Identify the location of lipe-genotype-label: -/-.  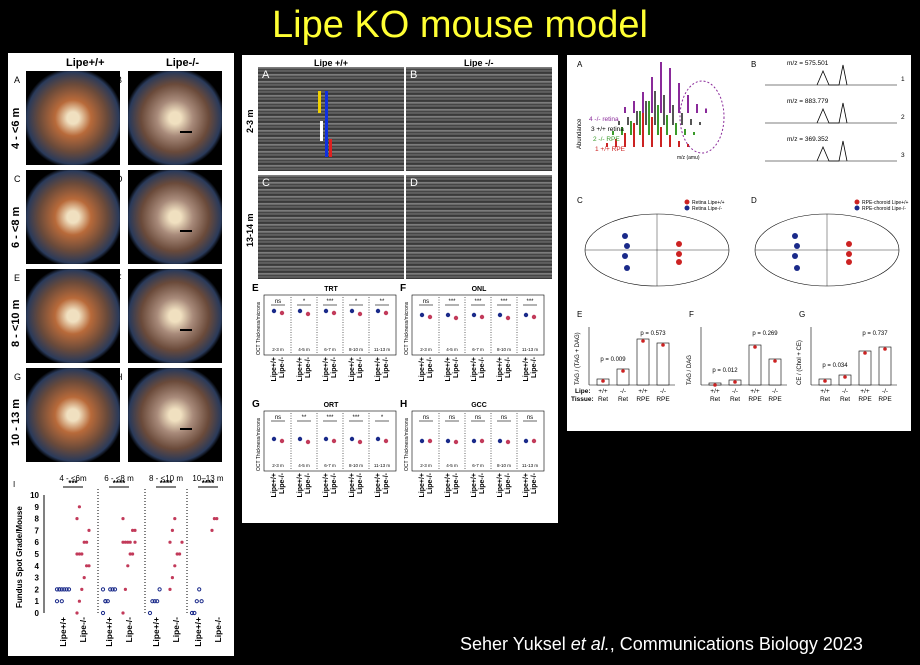
(735, 391).